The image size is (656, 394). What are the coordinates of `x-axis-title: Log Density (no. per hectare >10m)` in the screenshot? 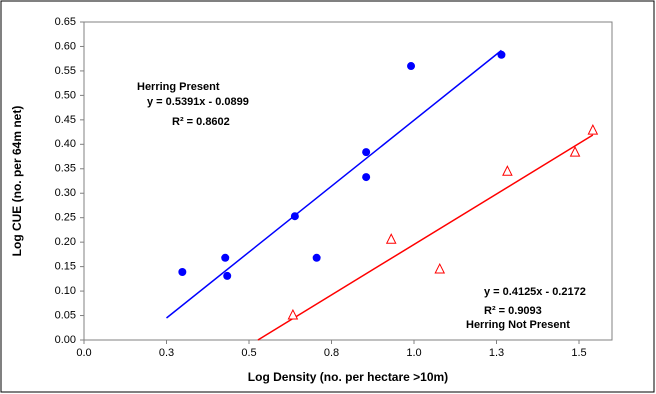 It's located at (348, 377).